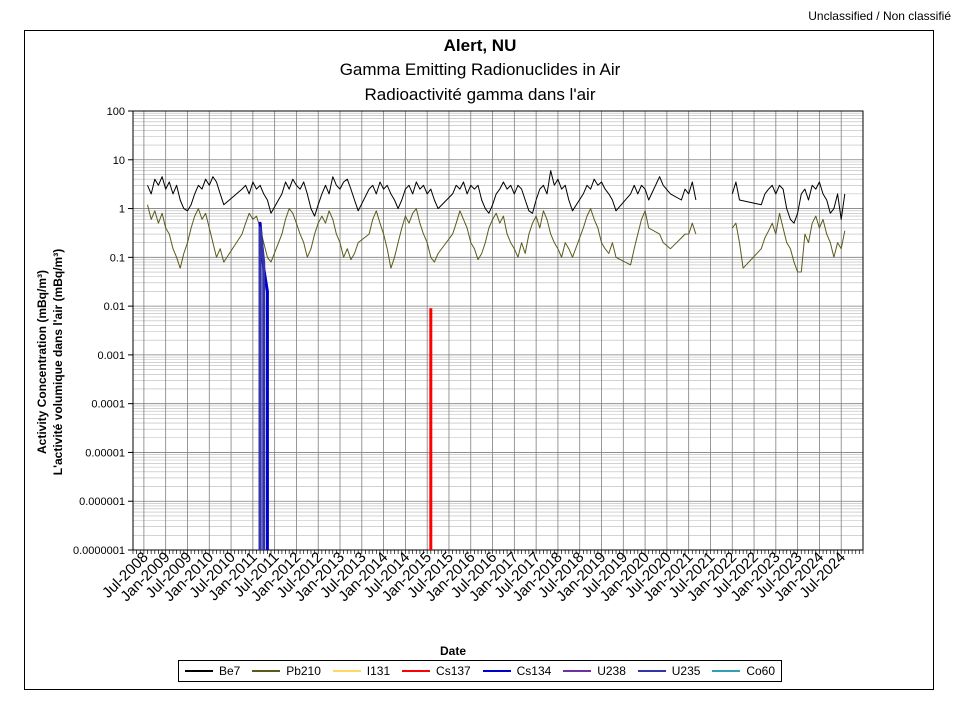  Describe the element at coordinates (378, 671) in the screenshot. I see `legend-label: I131` at that location.